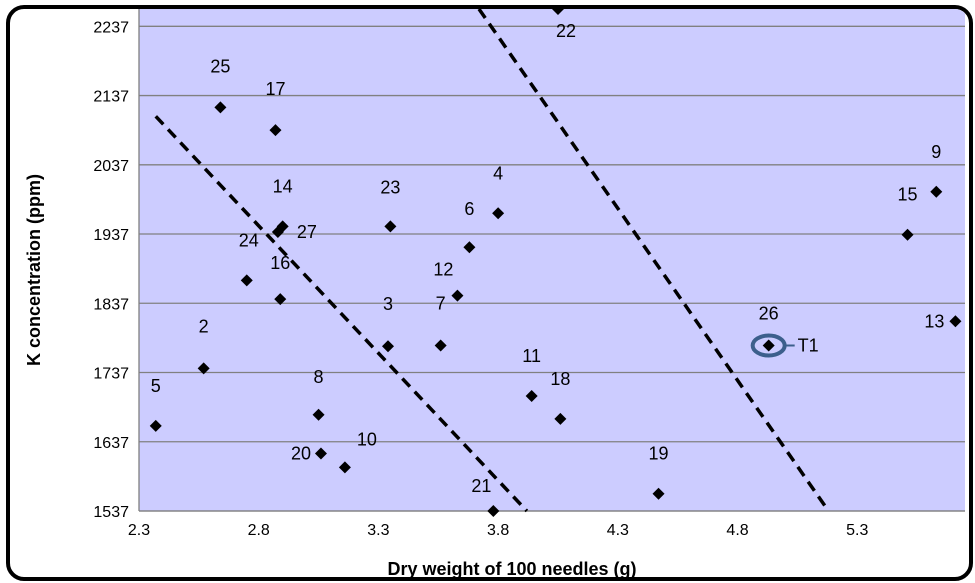 The height and width of the screenshot is (583, 975). I want to click on point-label: 7, so click(441, 304).